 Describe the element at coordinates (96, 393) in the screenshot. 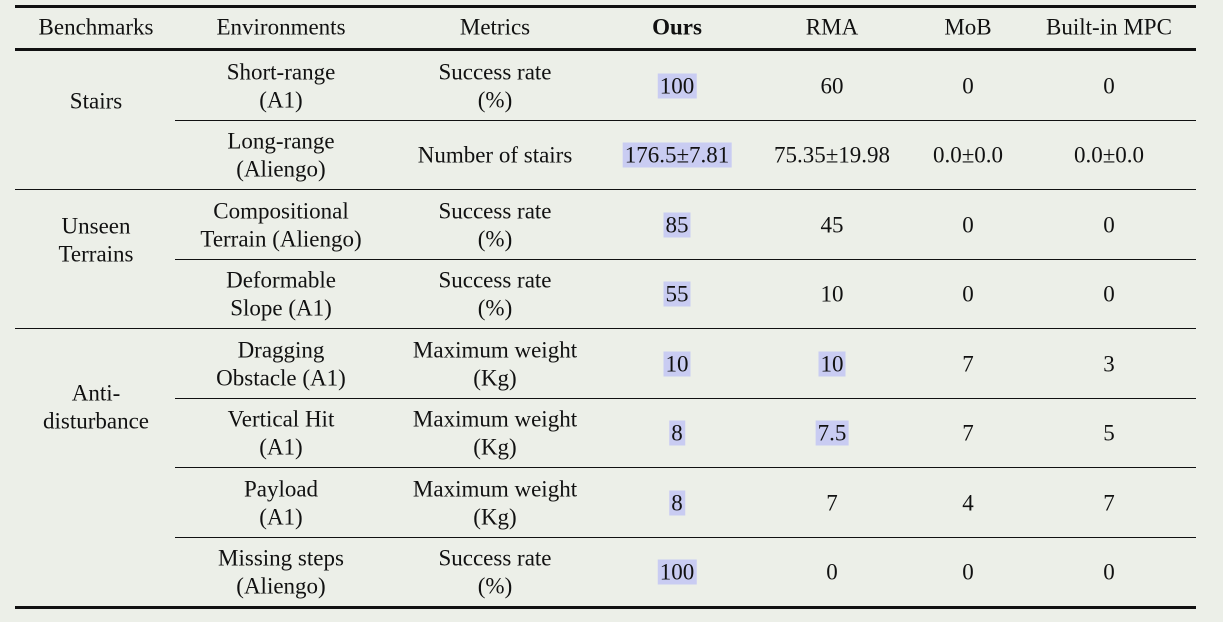

I see `group-anti-line1: Anti-` at that location.